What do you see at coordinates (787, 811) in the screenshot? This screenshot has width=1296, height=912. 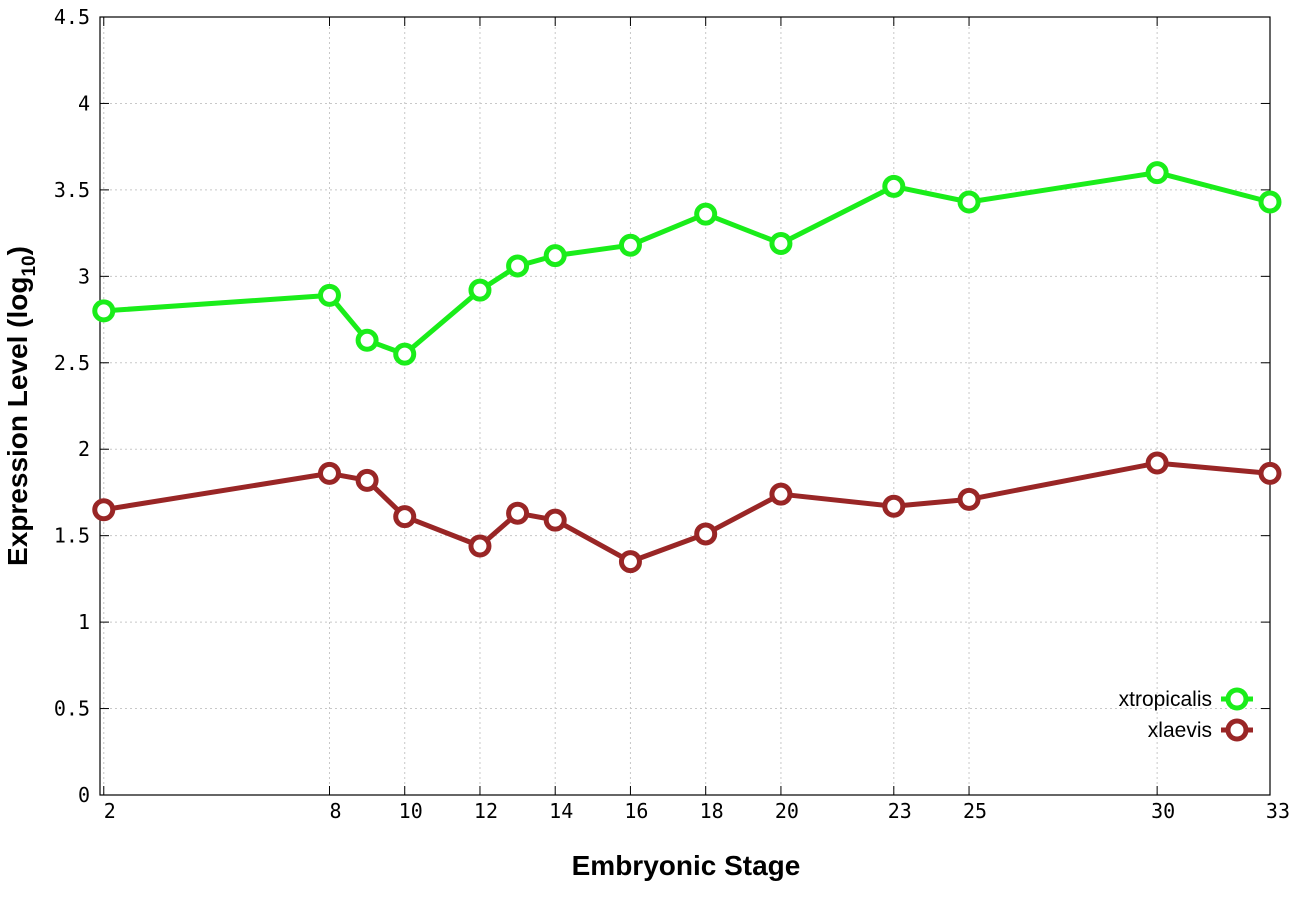 I see `x-tick-label: 20` at bounding box center [787, 811].